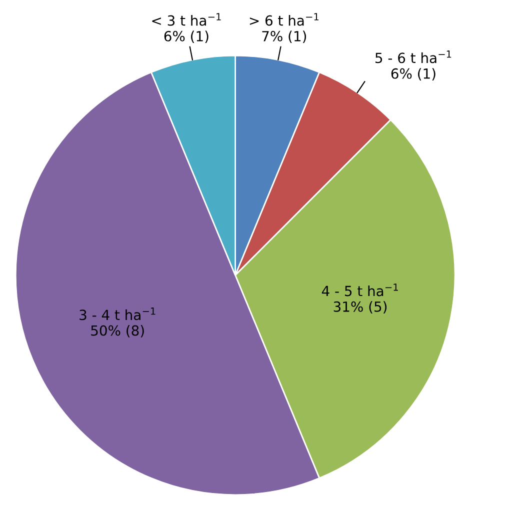 The width and height of the screenshot is (520, 505). Describe the element at coordinates (284, 37) in the screenshot. I see `data-label: 7% (1)` at that location.